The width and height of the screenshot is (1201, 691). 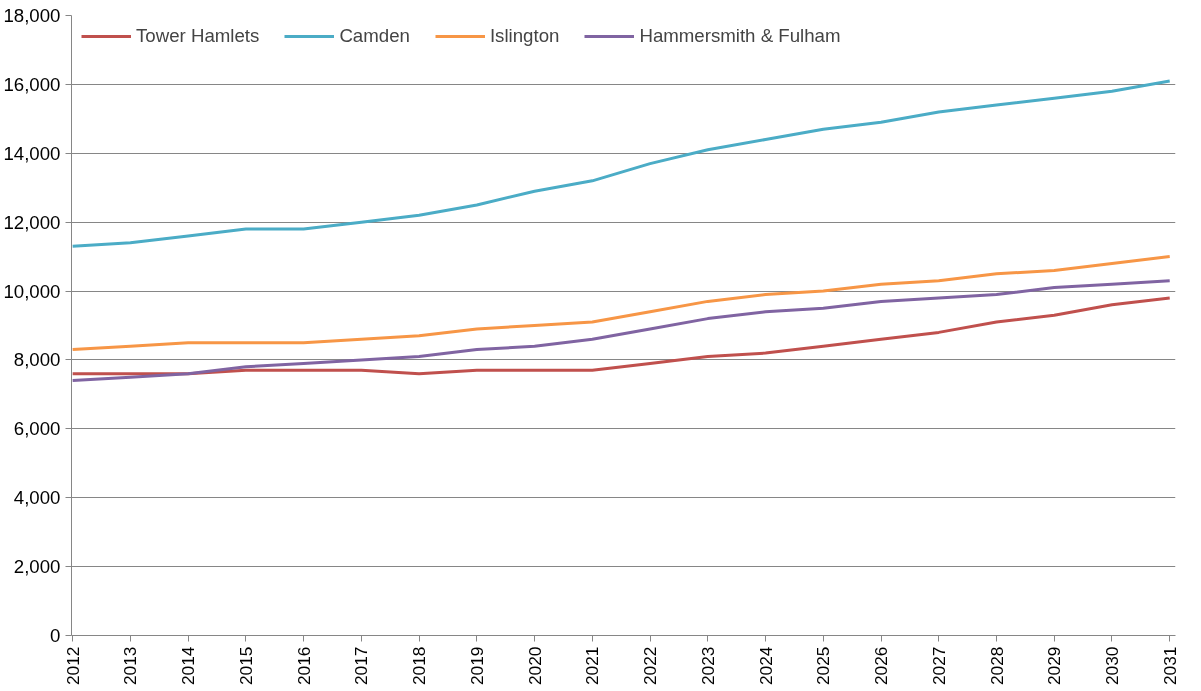 What do you see at coordinates (881, 666) in the screenshot?
I see `x-tick-label: 2026` at bounding box center [881, 666].